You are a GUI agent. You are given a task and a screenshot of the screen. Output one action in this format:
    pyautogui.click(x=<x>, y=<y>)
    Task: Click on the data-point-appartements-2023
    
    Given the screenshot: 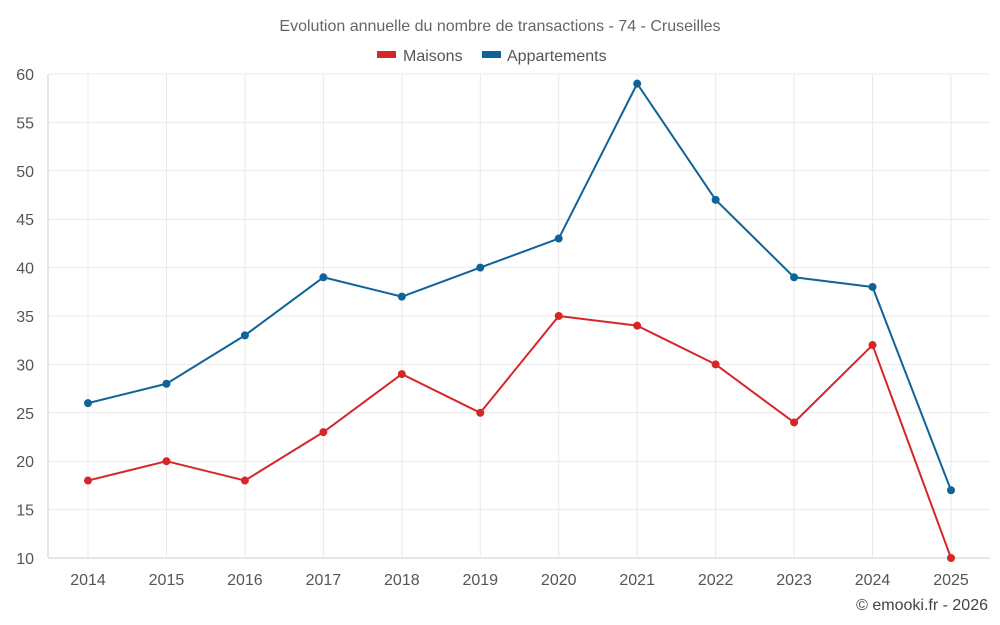 What is the action you would take?
    pyautogui.click(x=794, y=277)
    